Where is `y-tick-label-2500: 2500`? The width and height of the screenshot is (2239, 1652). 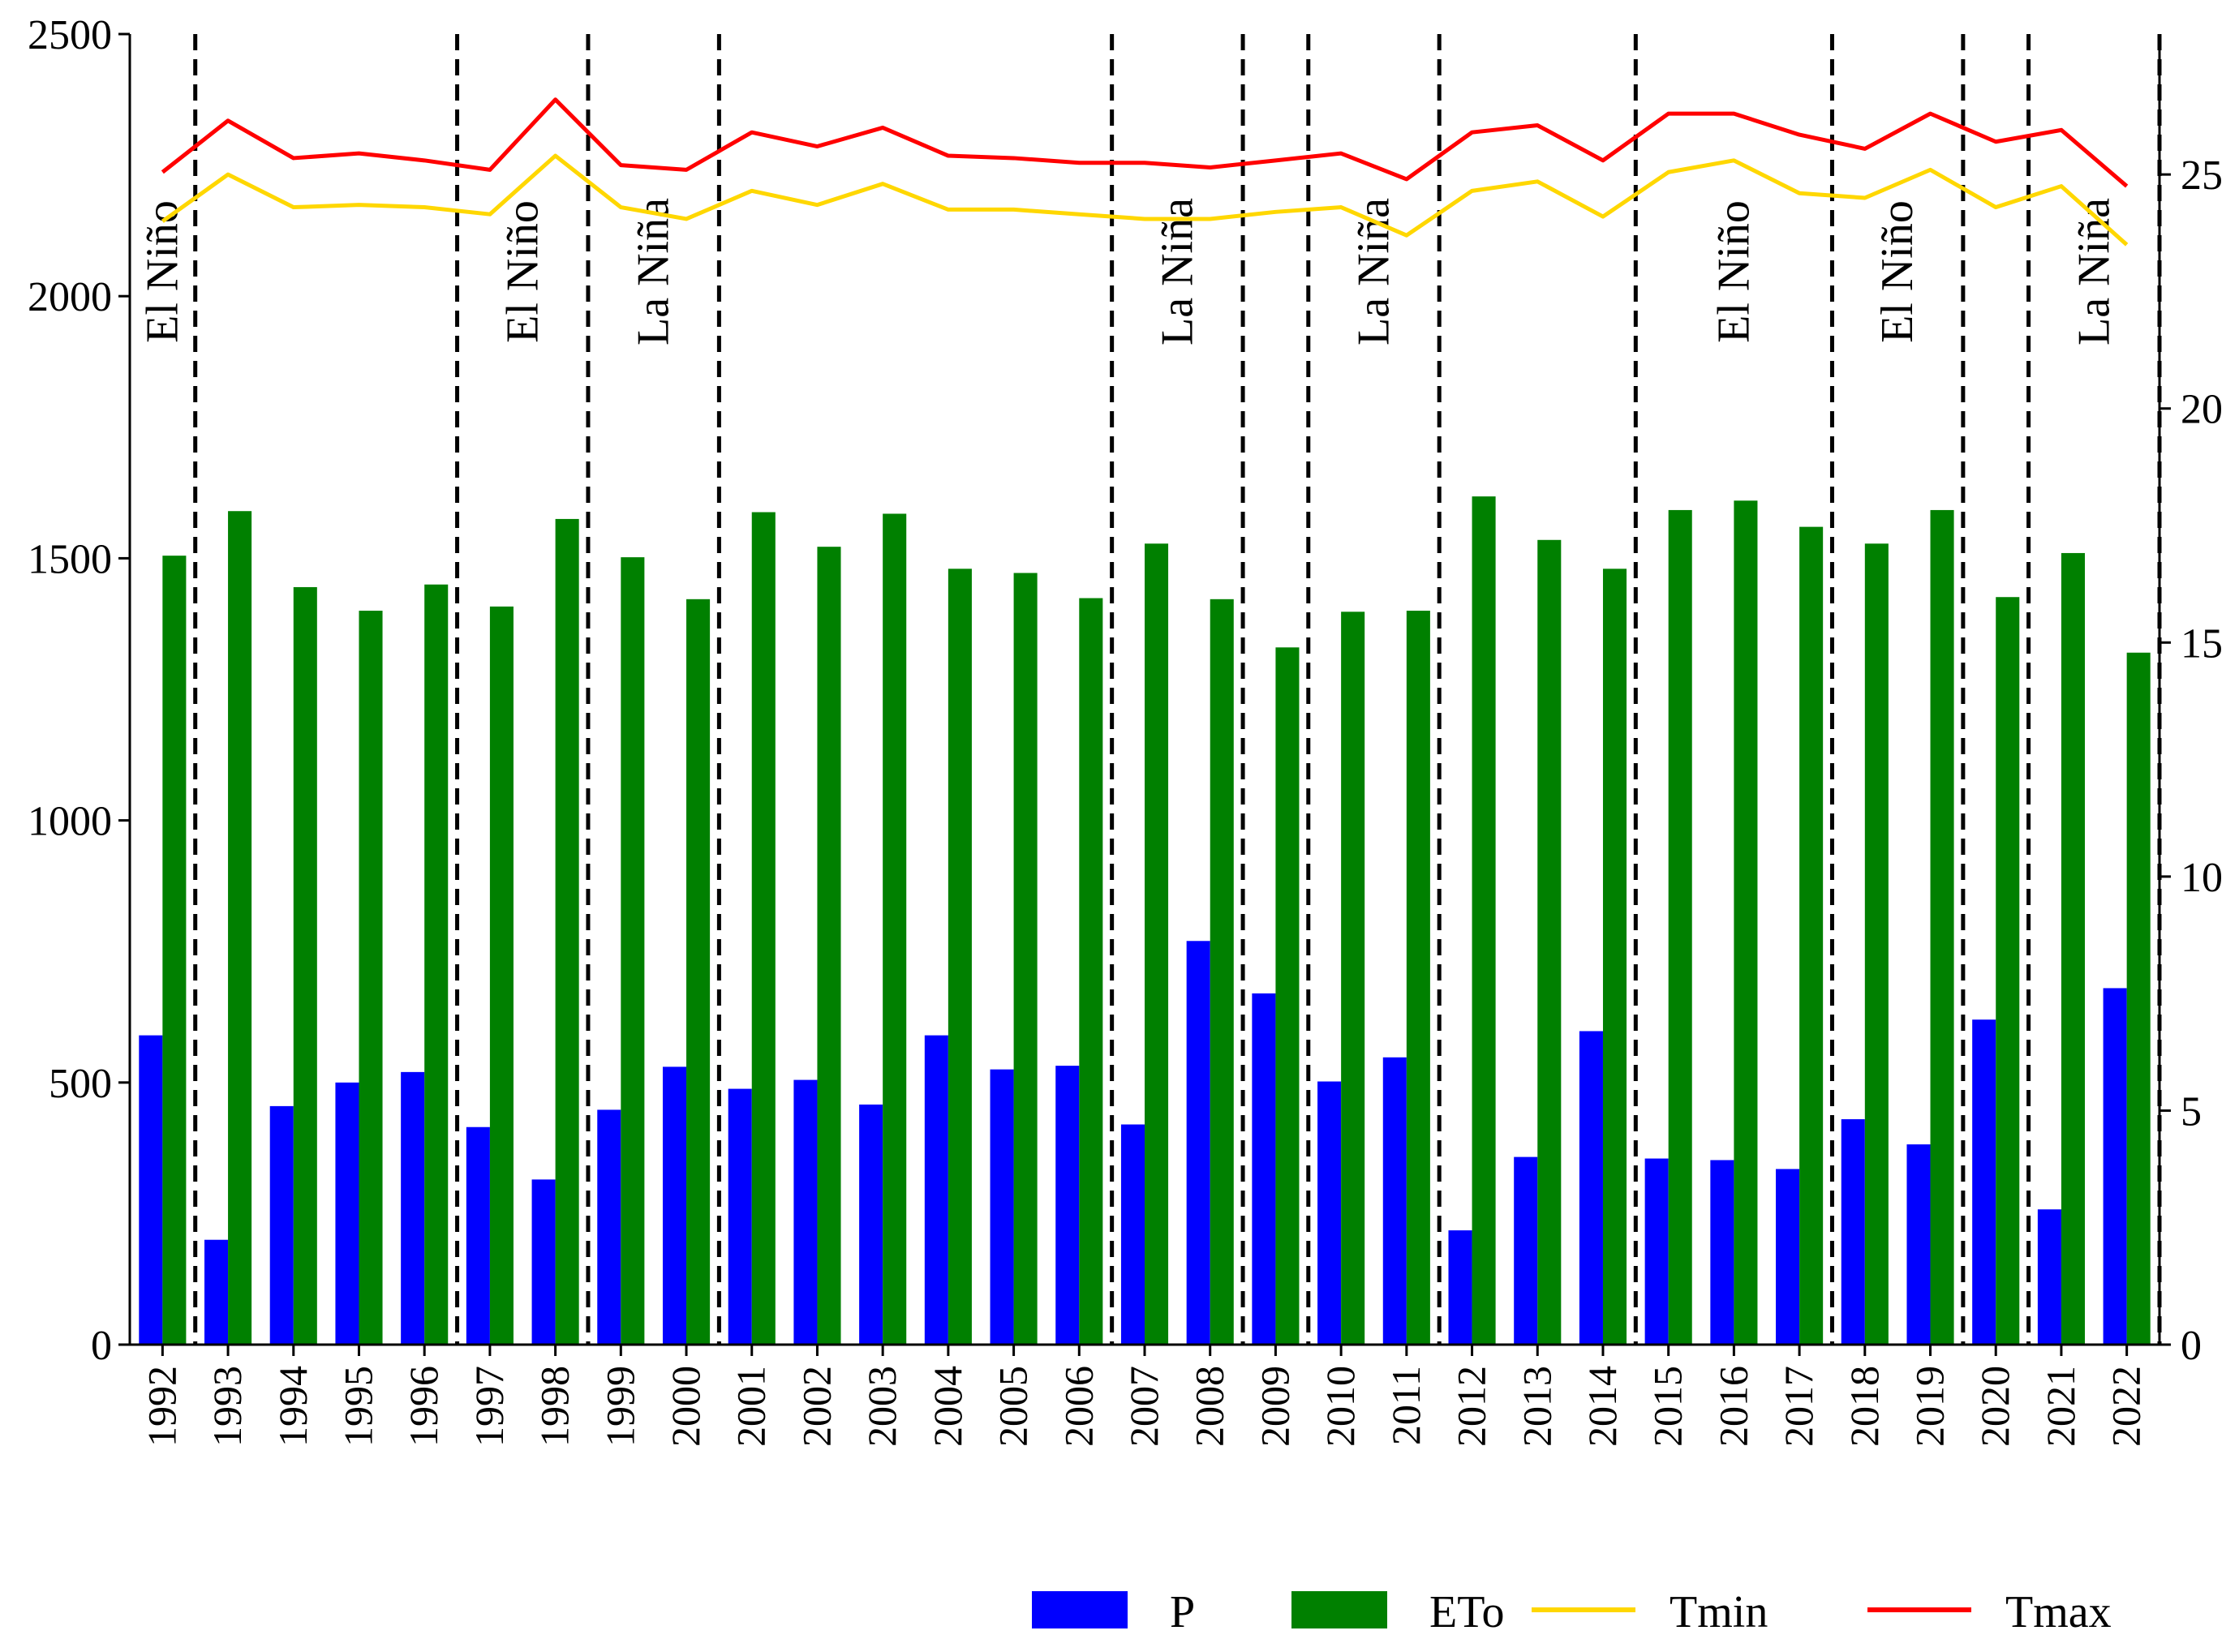 y-tick-label-2500: 2500 is located at coordinates (70, 35).